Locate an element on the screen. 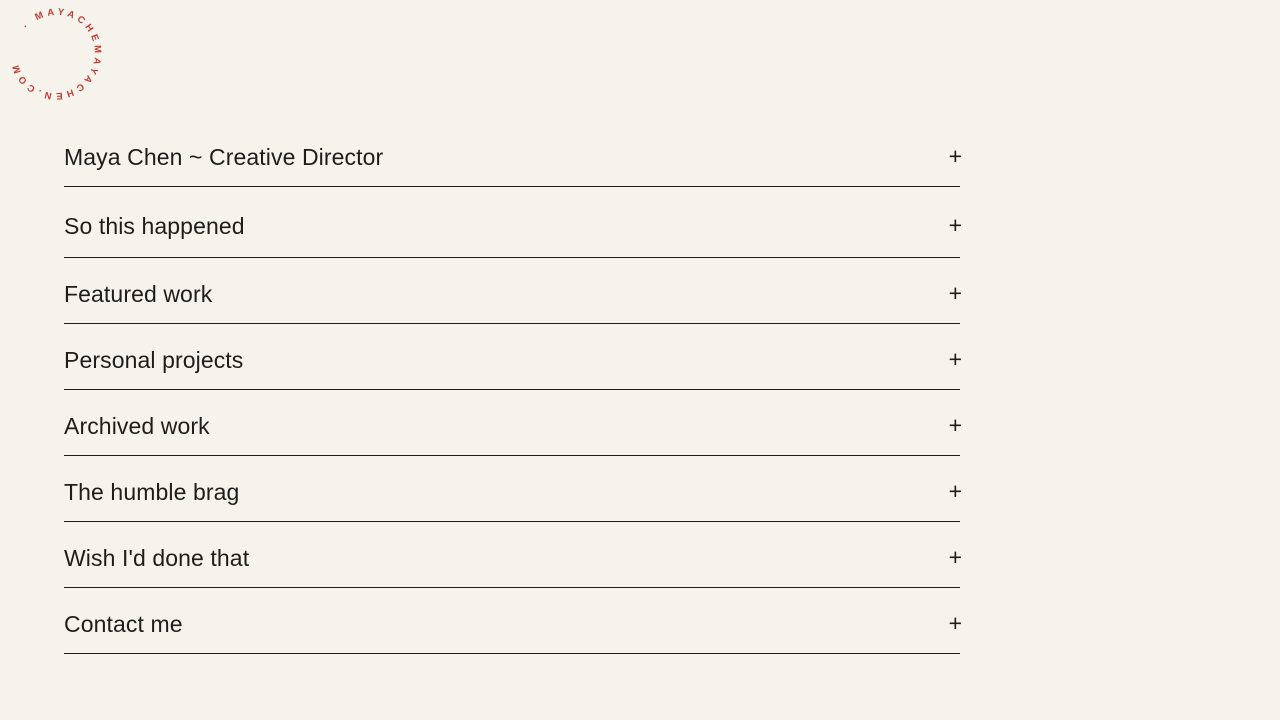 The image size is (1280, 720). accordion-item-intro: Maya Chen ~ Creative Director + is located at coordinates (513, 154).